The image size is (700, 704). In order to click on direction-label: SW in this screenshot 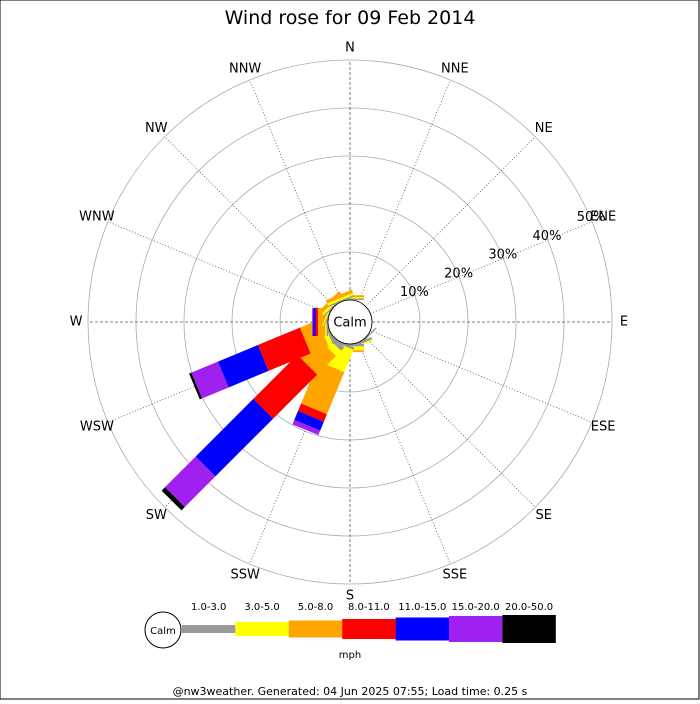, I will do `click(156, 515)`.